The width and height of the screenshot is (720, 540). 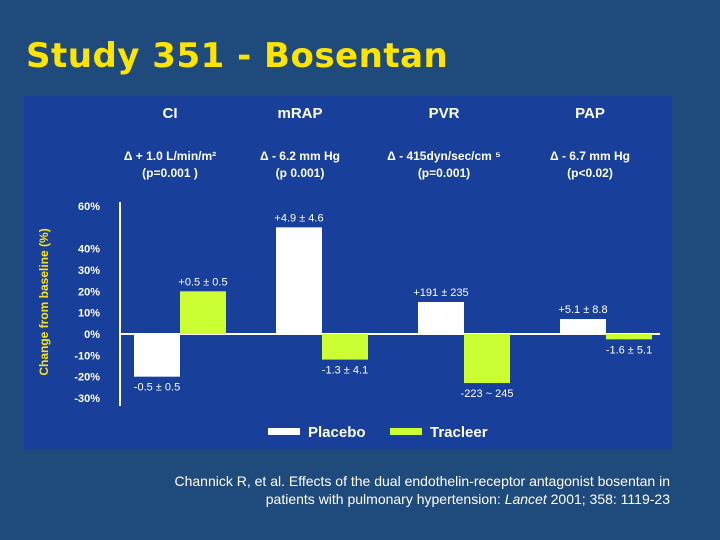 I want to click on category-header: PVR, so click(x=444, y=113).